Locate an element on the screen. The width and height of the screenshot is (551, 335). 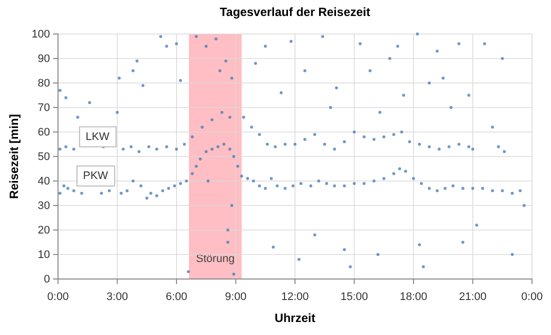
y-tick-label: 70 is located at coordinates (44, 108).